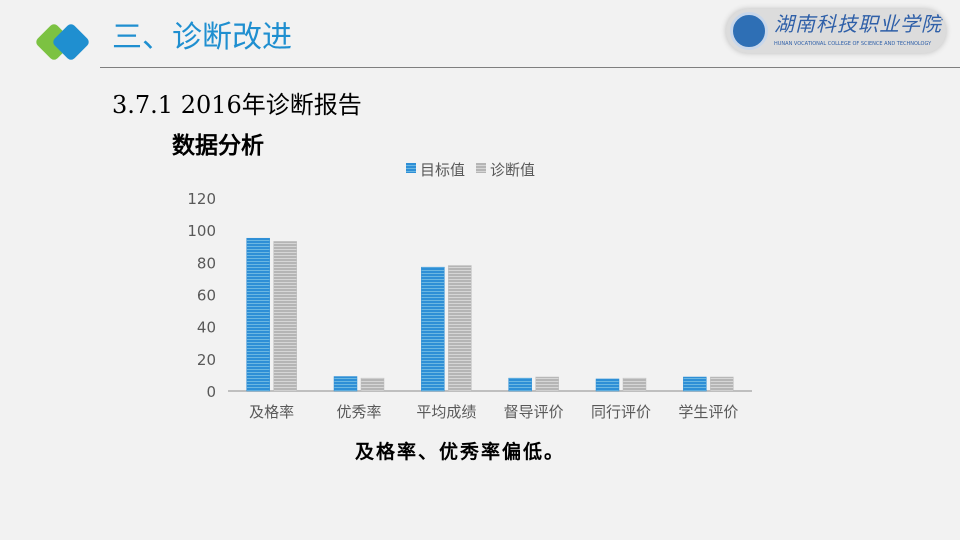 The image size is (960, 540). I want to click on legend-label: 目标值, so click(442, 170).